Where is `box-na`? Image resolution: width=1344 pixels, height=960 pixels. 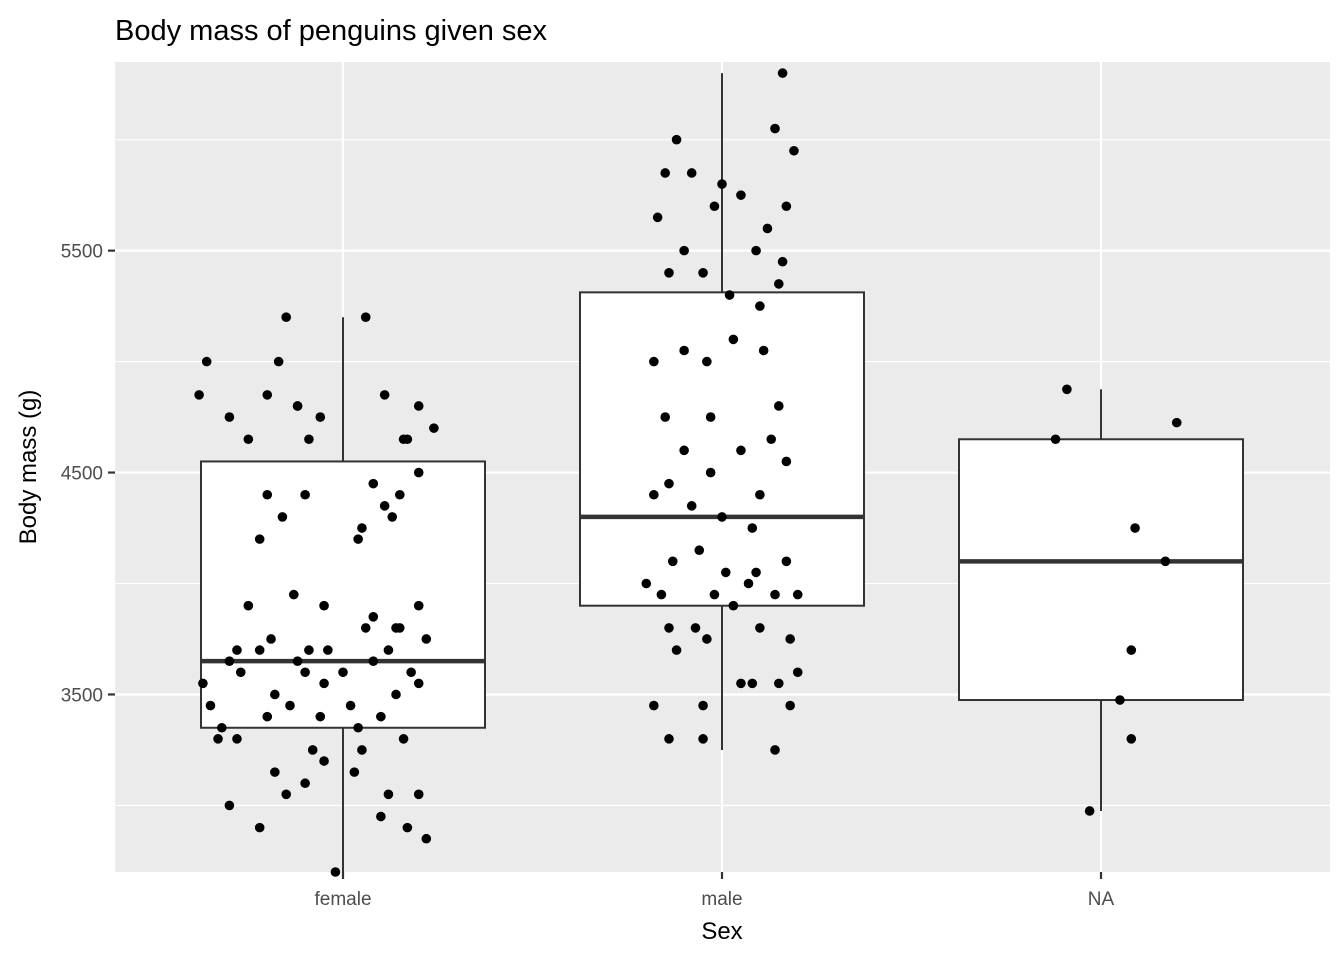
box-na is located at coordinates (1101, 600).